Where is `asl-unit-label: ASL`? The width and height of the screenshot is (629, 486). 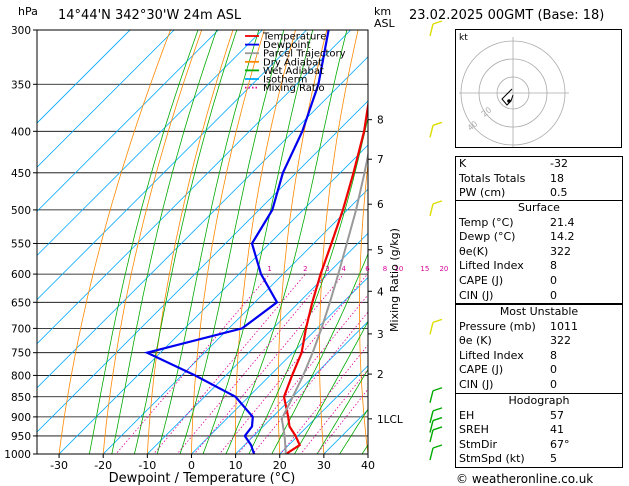 asl-unit-label: ASL is located at coordinates (385, 23).